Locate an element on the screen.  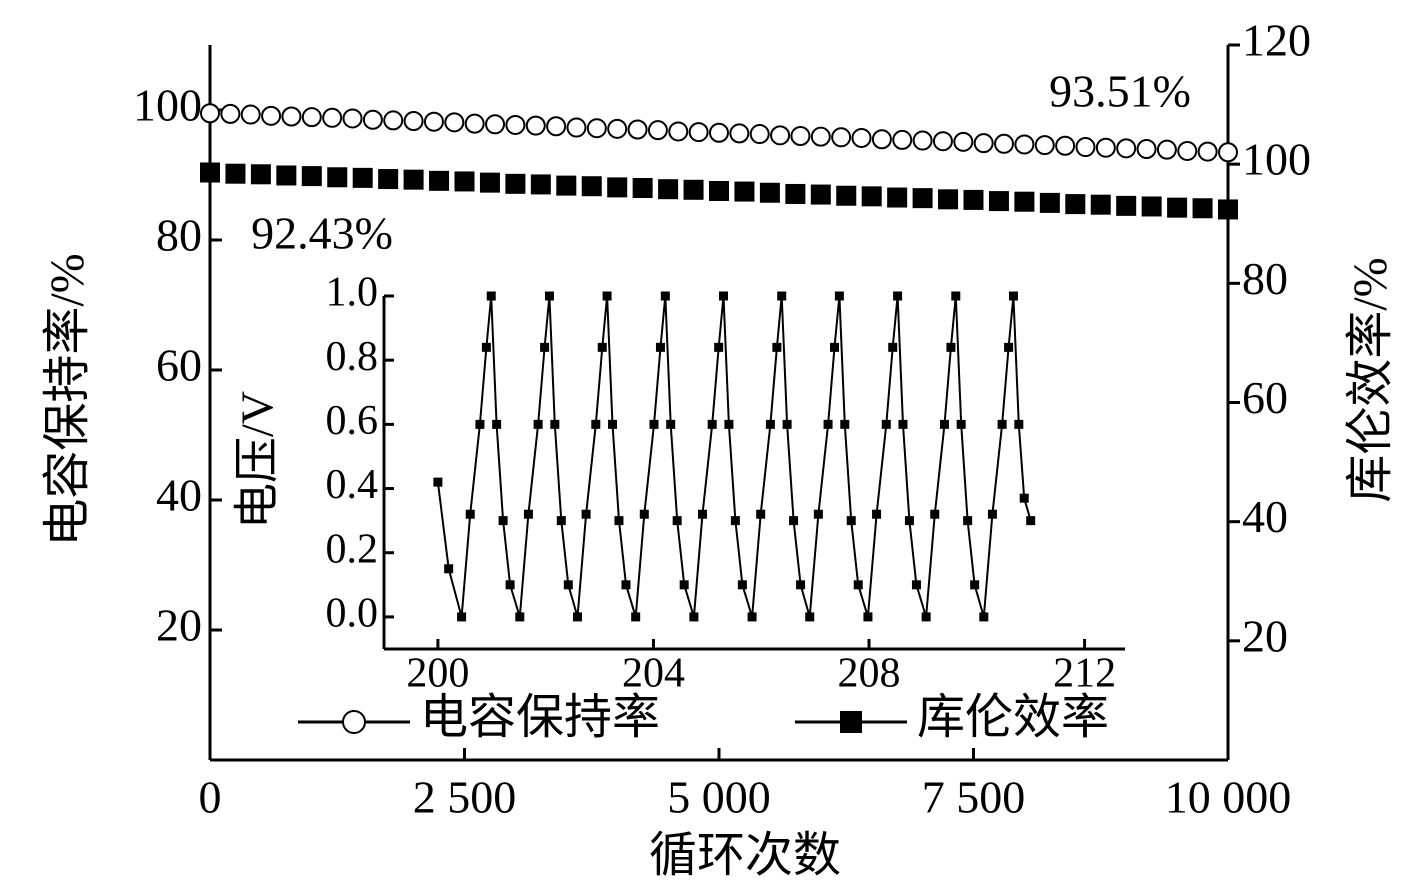
x-tick-label: 0 is located at coordinates (210, 797).